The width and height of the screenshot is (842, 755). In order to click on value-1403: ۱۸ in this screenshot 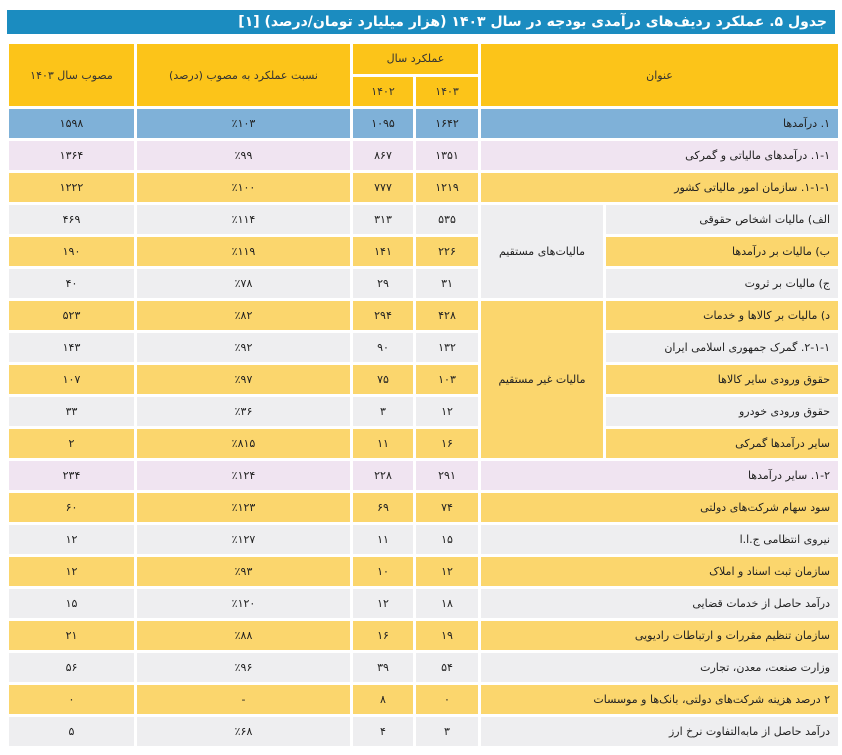, I will do `click(447, 603)`.